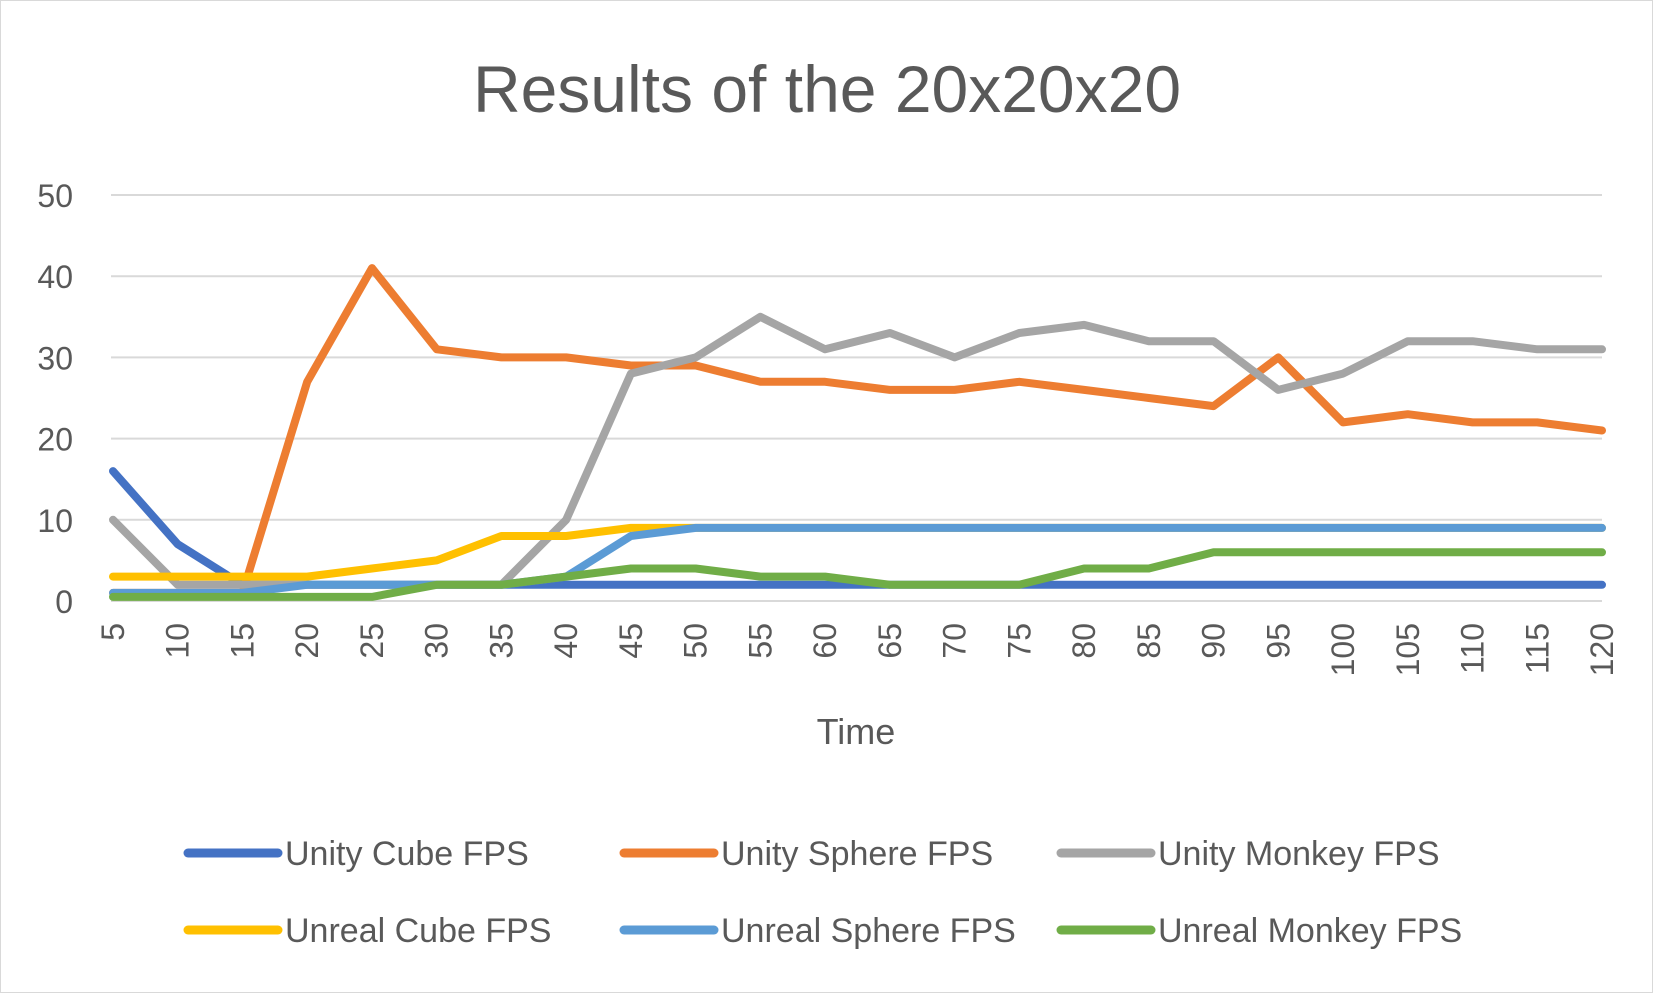 The image size is (1653, 993). I want to click on x-tick-label: 95, so click(1278, 641).